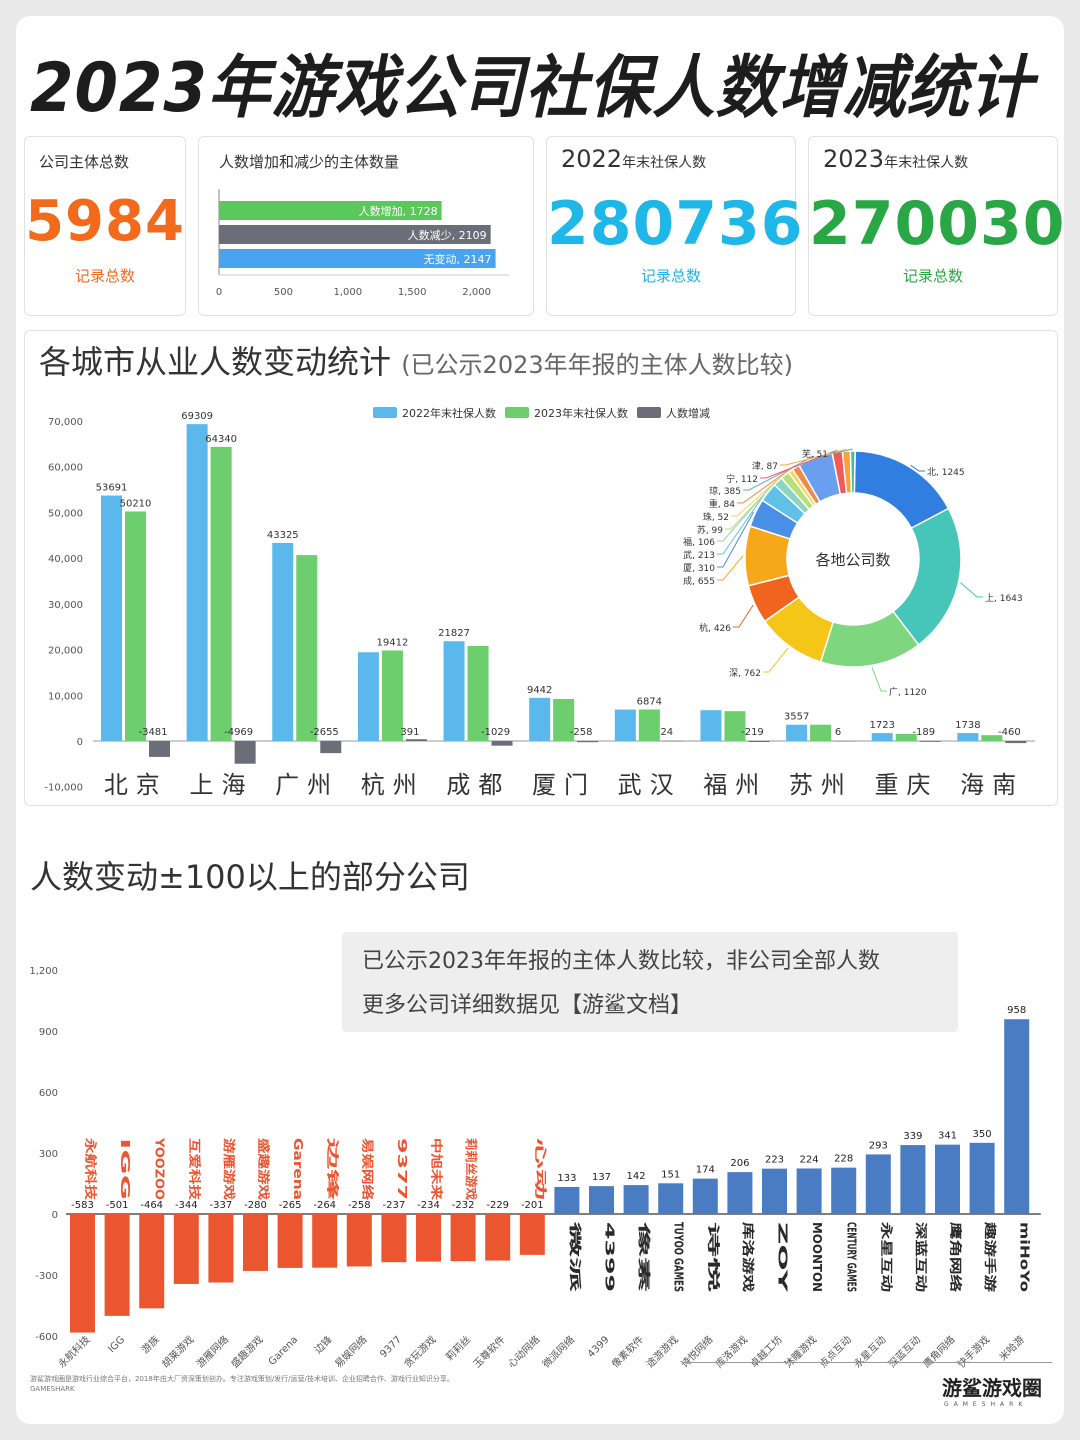 This screenshot has width=1080, height=1440. Describe the element at coordinates (221, 1205) in the screenshot. I see `comp-value-4: -337` at that location.